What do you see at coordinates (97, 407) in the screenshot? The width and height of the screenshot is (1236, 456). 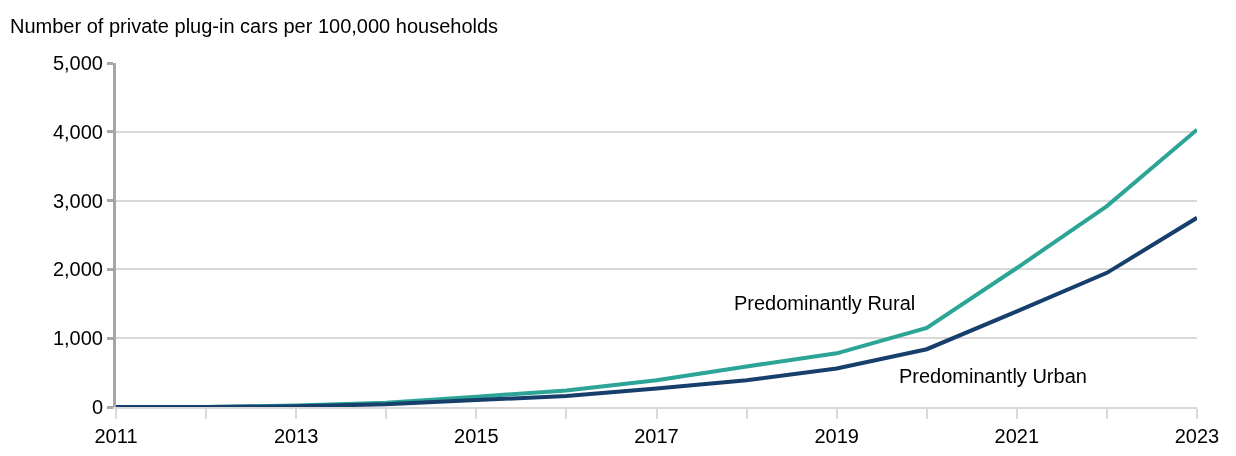 I see `y-tick-label: 0` at bounding box center [97, 407].